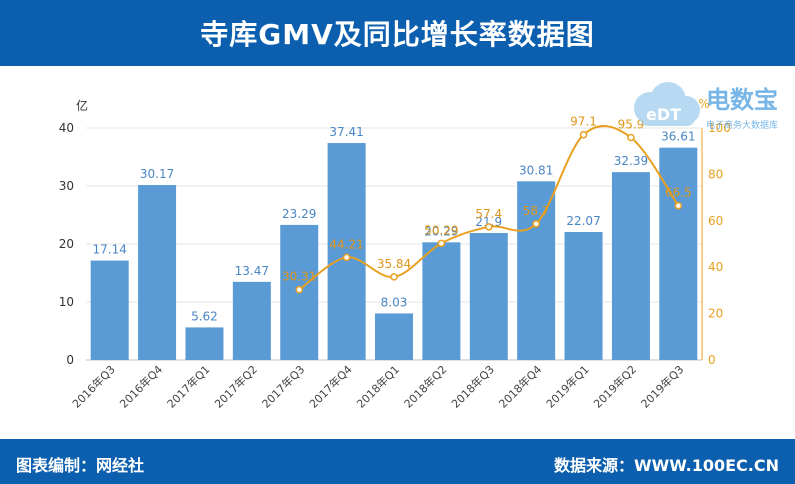 This screenshot has height=484, width=795. I want to click on header-bar: 寺库GMV及同比增长率数据图, so click(397, 33).